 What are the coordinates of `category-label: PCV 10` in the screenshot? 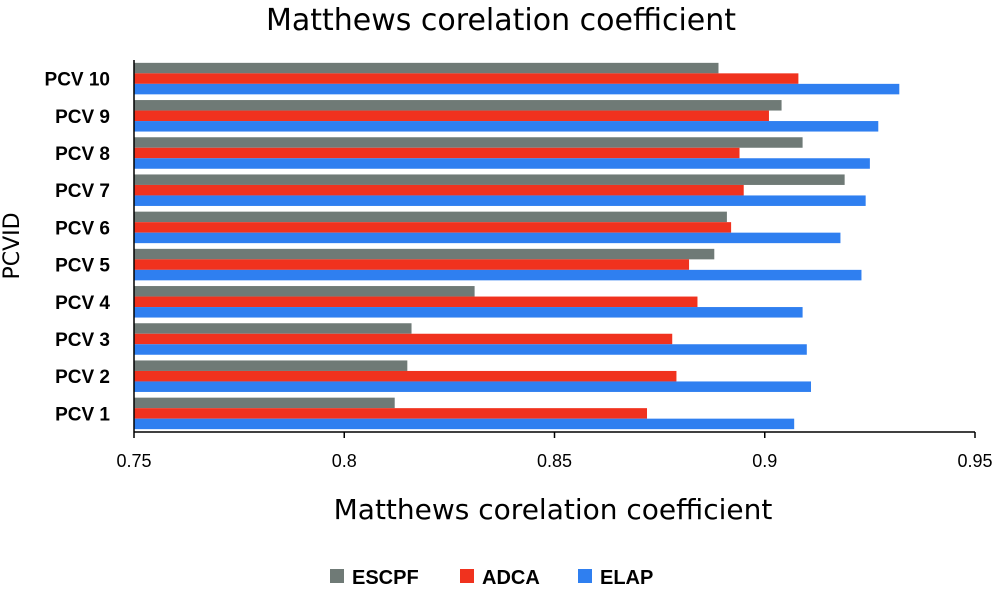 It's located at (77, 80).